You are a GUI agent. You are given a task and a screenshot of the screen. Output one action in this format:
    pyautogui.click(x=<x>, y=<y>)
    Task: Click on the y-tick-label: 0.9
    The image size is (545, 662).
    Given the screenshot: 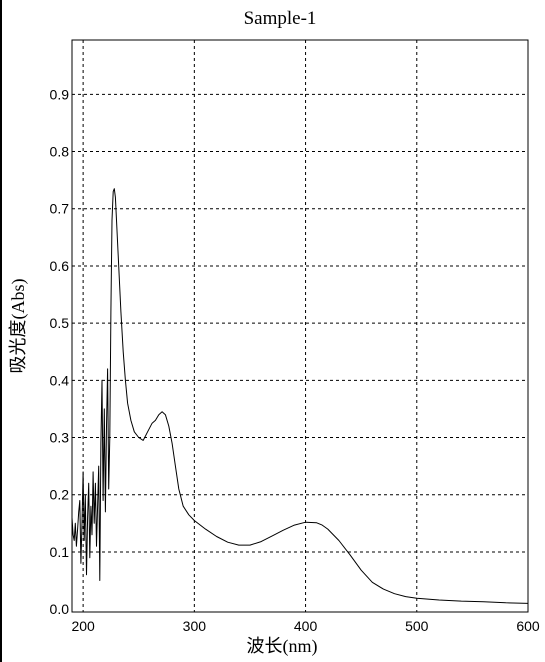 What is the action you would take?
    pyautogui.click(x=60, y=94)
    